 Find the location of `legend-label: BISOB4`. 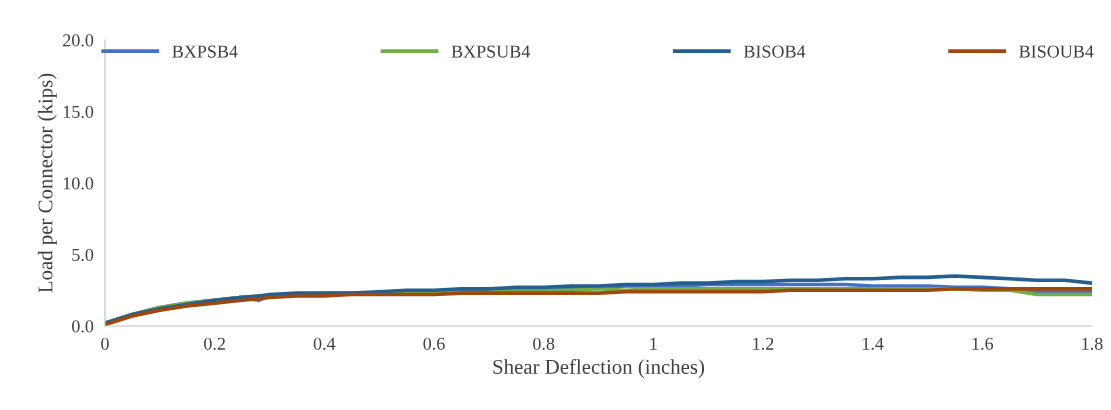

legend-label: BISOB4 is located at coordinates (774, 51).